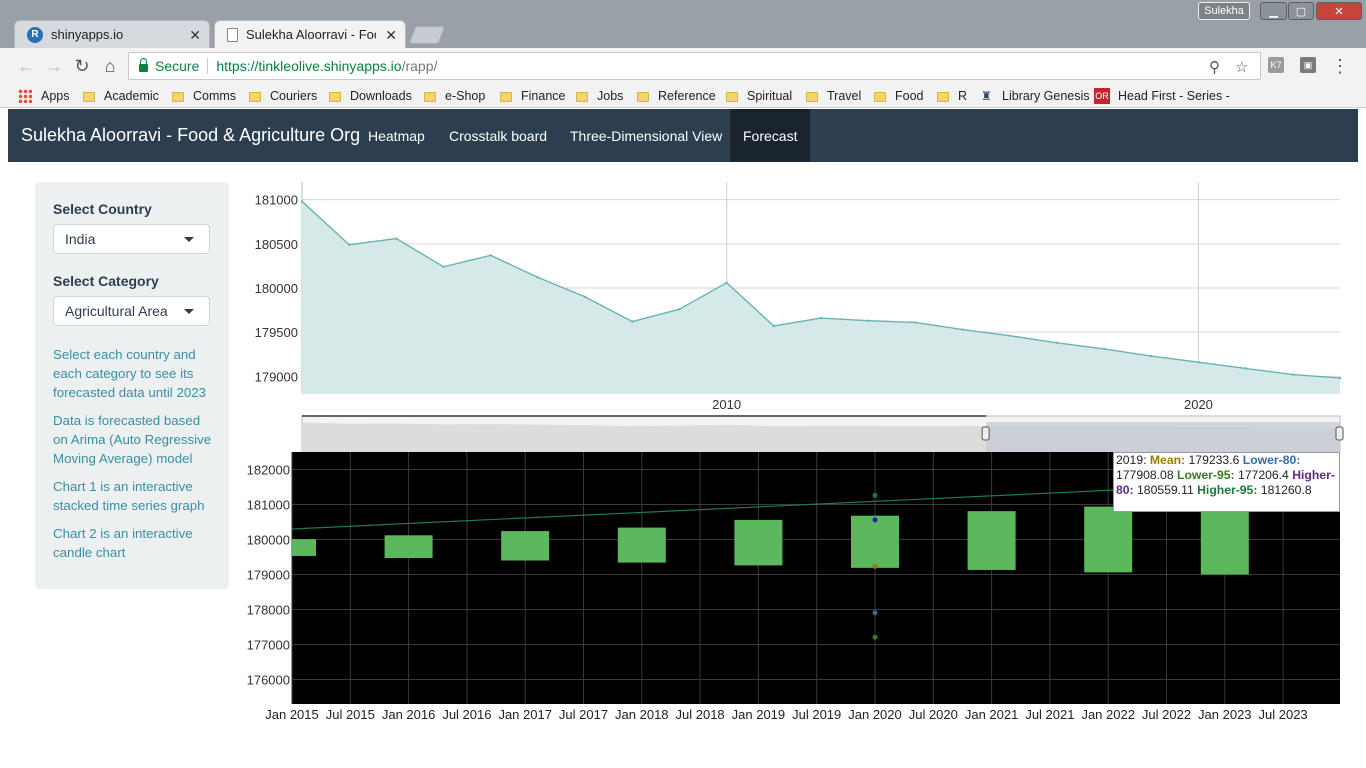 Image resolution: width=1366 pixels, height=768 pixels. What do you see at coordinates (1339, 11) in the screenshot?
I see `close-window-icon: ✕` at bounding box center [1339, 11].